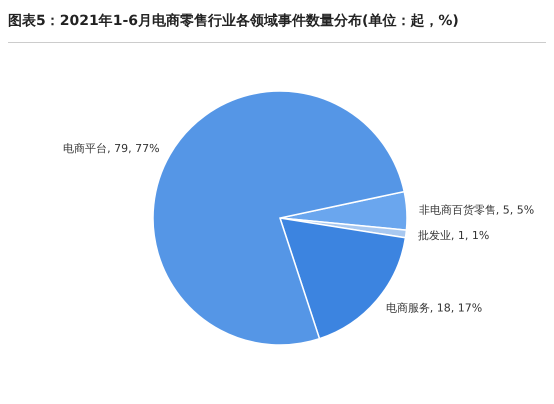 The width and height of the screenshot is (554, 404). I want to click on slice-label: 电商平台, 79, 77%, so click(111, 149).